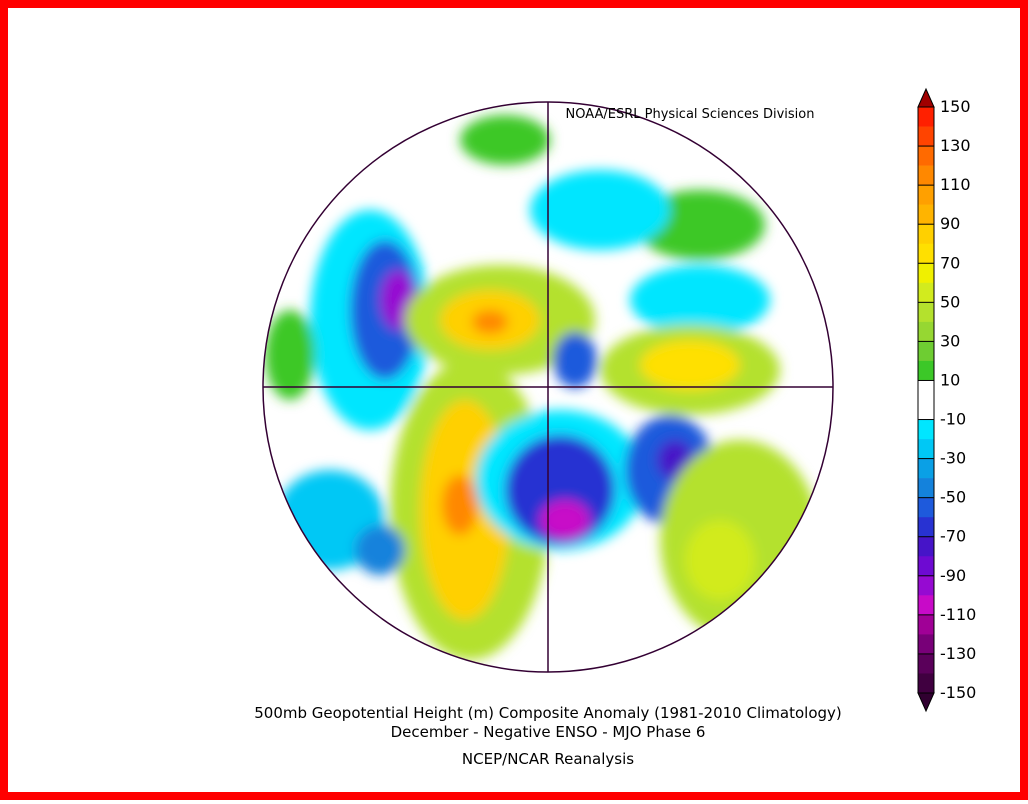 This screenshot has width=1028, height=804. Describe the element at coordinates (958, 692) in the screenshot. I see `colorbar-label: -150` at that location.